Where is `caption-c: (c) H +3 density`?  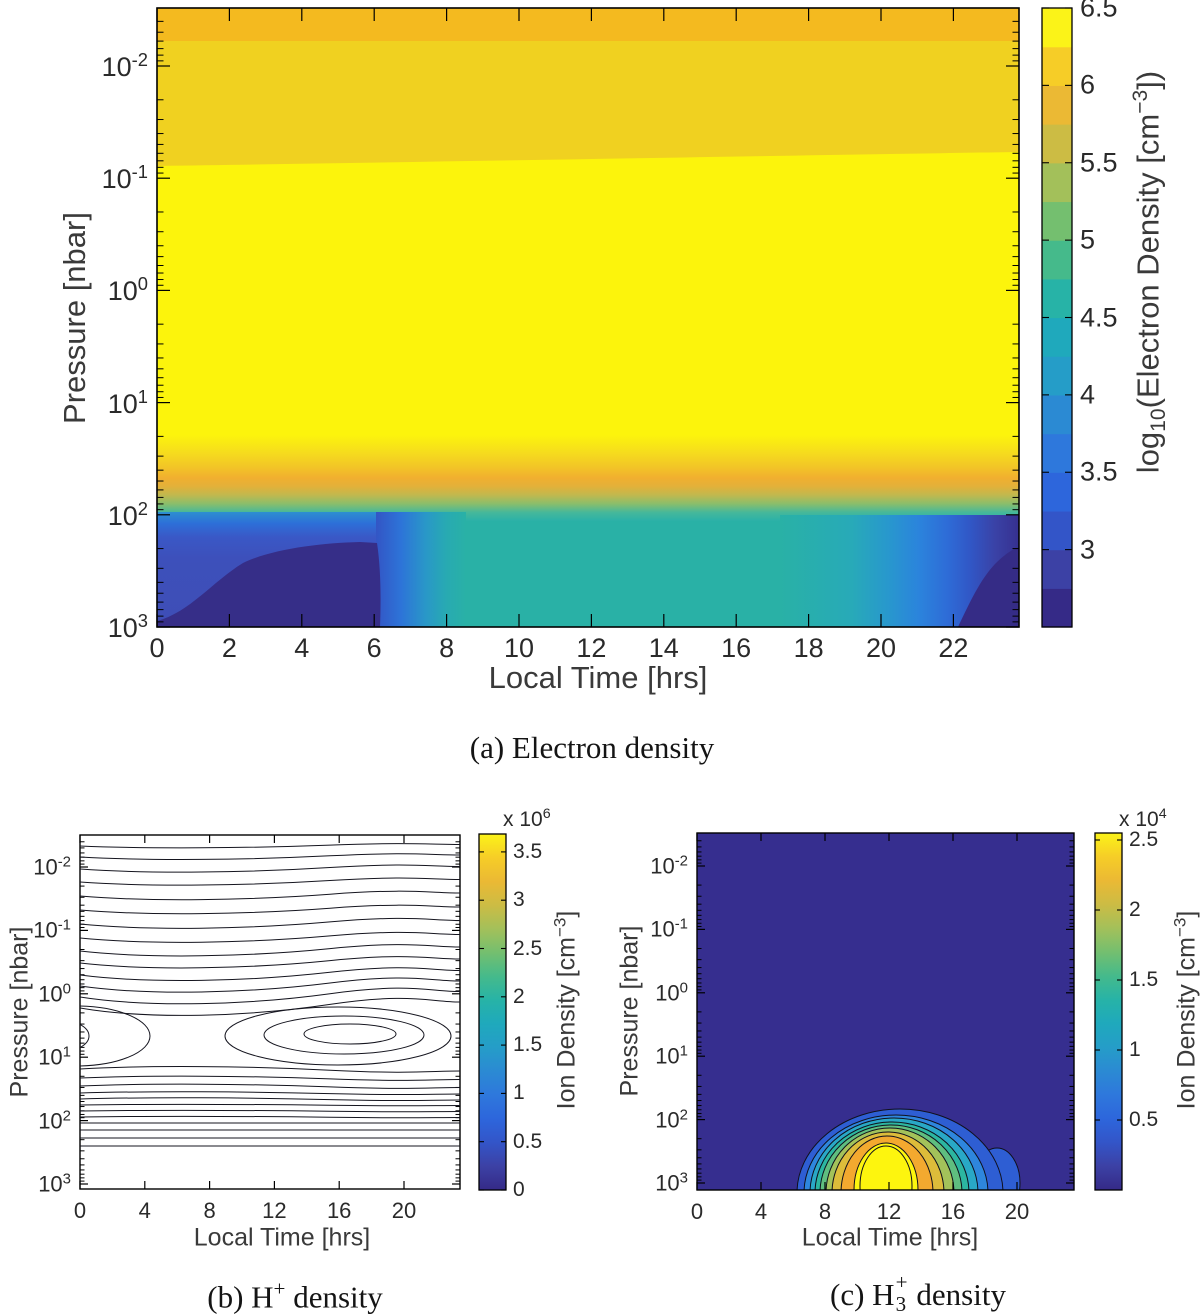 caption-c: (c) H +3 density is located at coordinates (918, 1292).